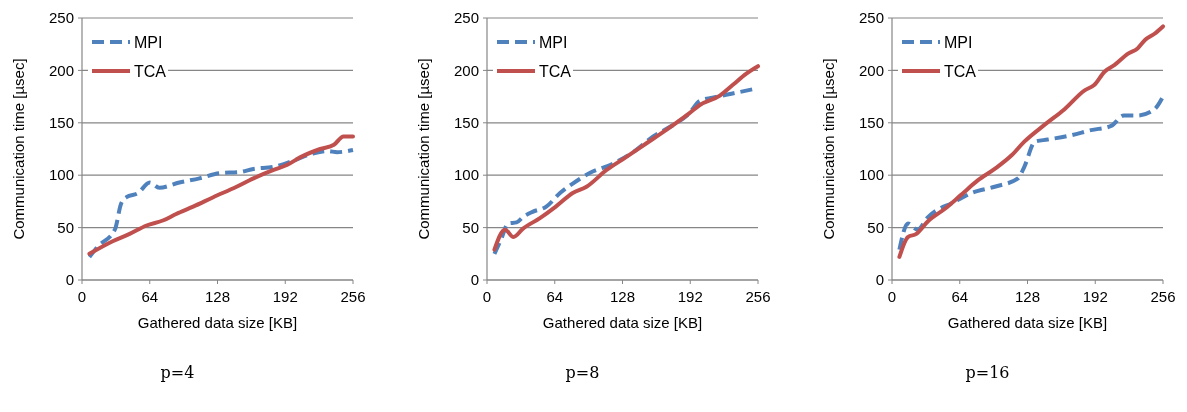 This screenshot has width=1187, height=412. I want to click on text: p=16, so click(987, 372).